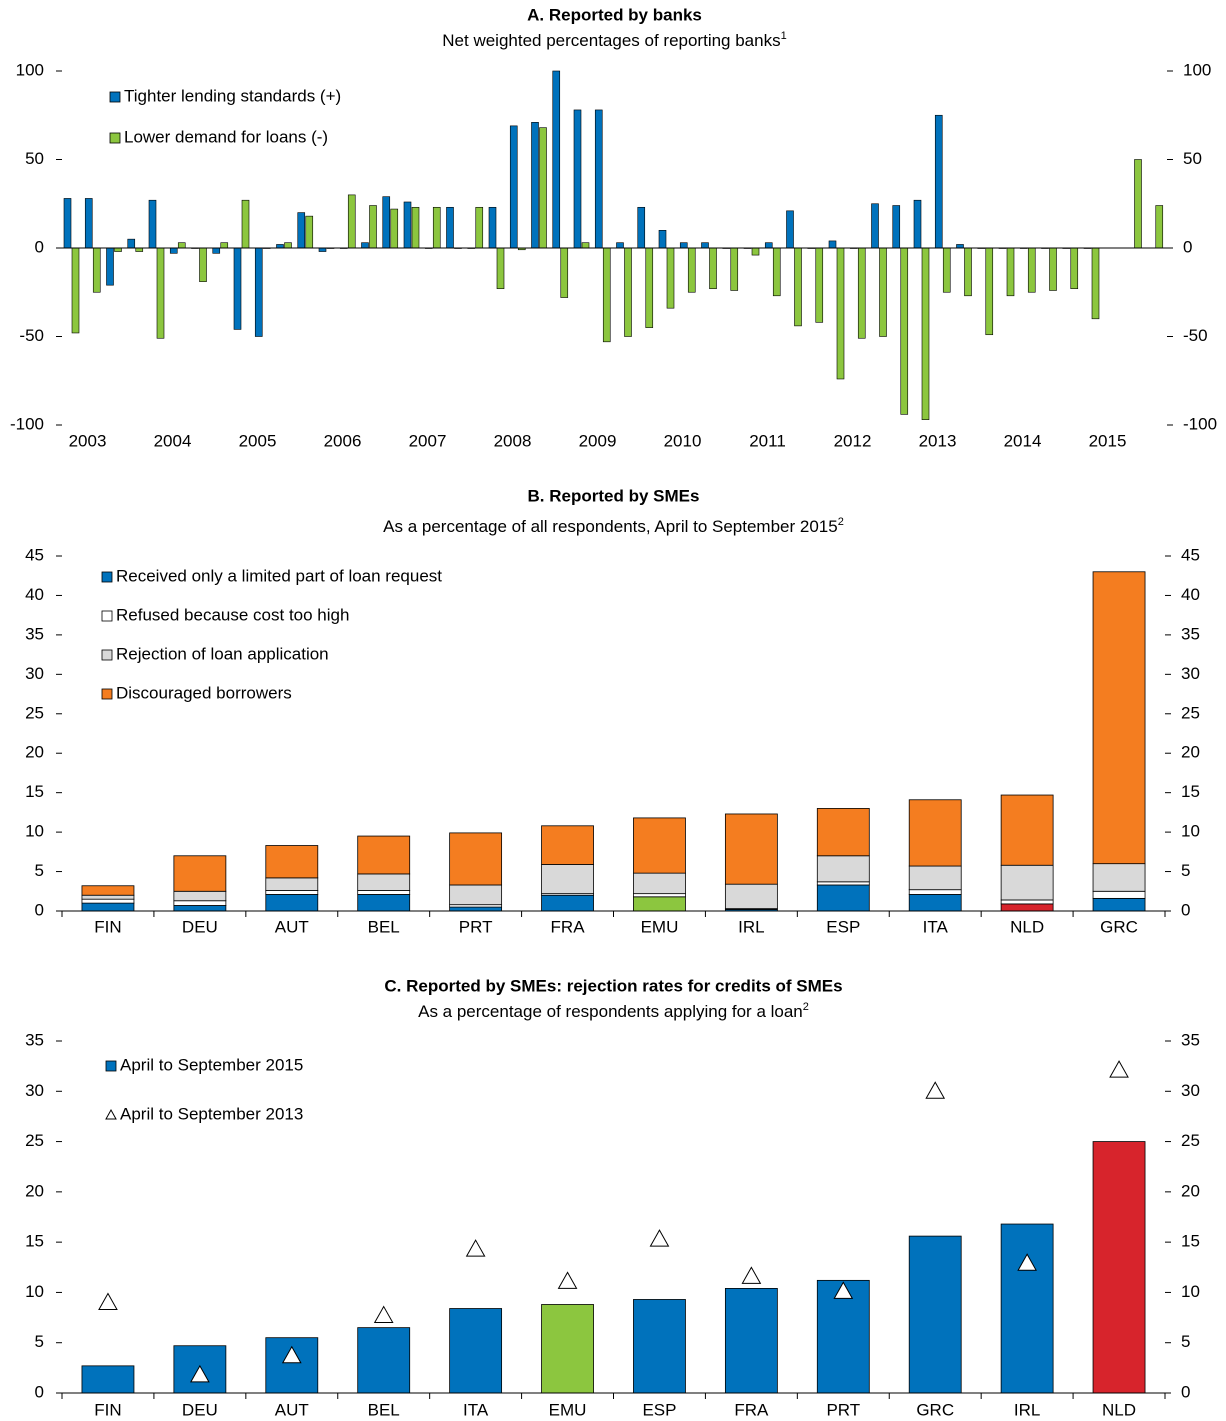 The height and width of the screenshot is (1421, 1226). Describe the element at coordinates (39, 870) in the screenshot. I see `y-tick-label: 5` at that location.